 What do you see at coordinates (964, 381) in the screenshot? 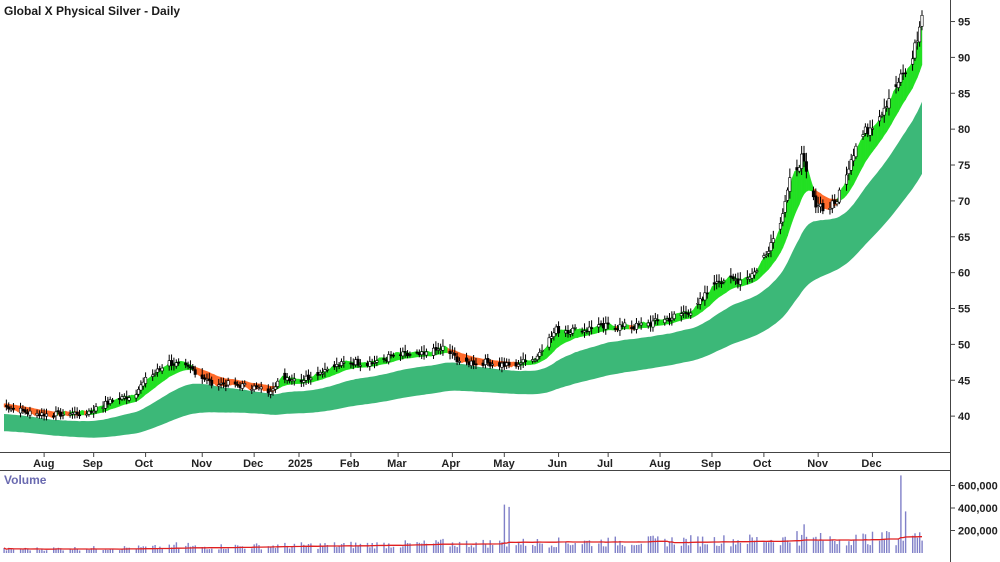
I see `price-tick-label: 45` at bounding box center [964, 381].